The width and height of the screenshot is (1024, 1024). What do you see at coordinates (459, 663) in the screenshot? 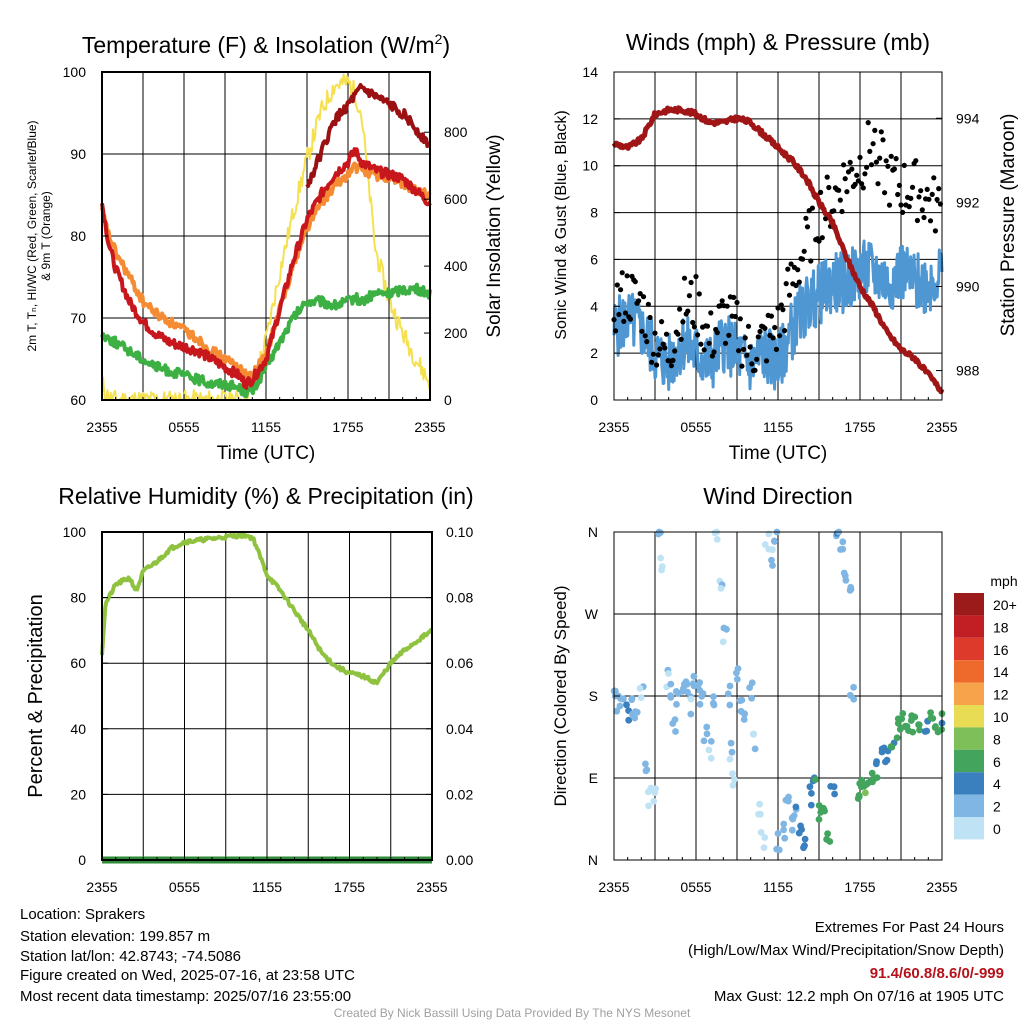
I see `y2-tick-label: 0.06` at bounding box center [459, 663].